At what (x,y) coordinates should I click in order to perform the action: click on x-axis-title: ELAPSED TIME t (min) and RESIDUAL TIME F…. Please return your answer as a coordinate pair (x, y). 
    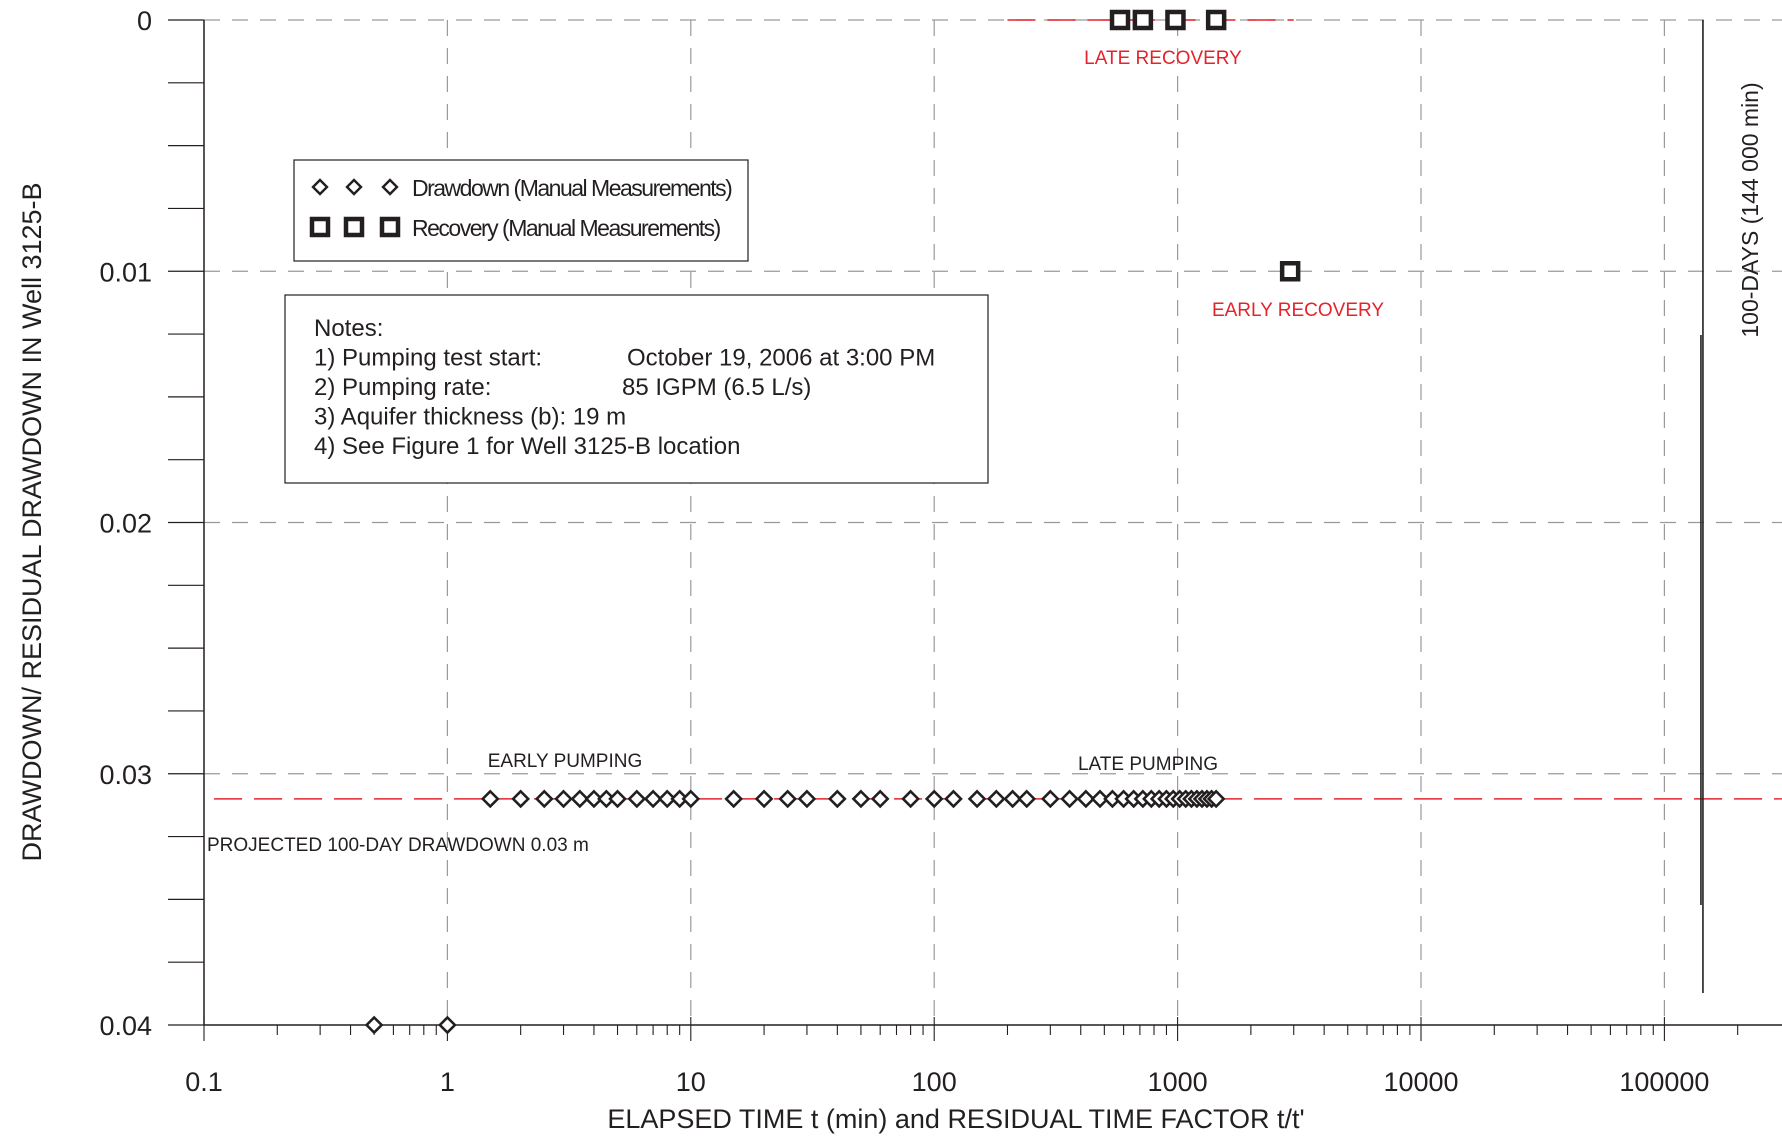
    Looking at the image, I should click on (955, 1119).